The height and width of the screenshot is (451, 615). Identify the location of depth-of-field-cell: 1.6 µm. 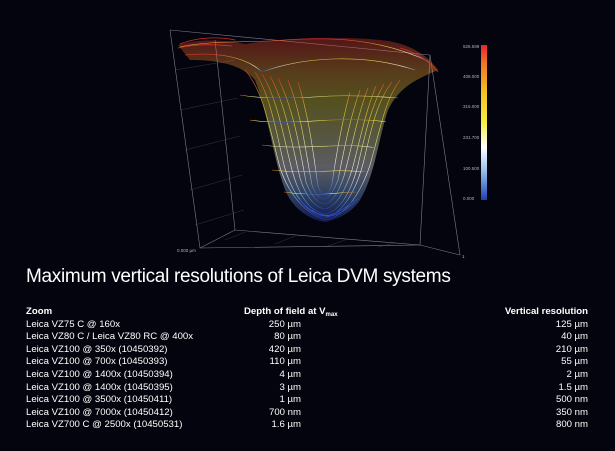
(286, 425).